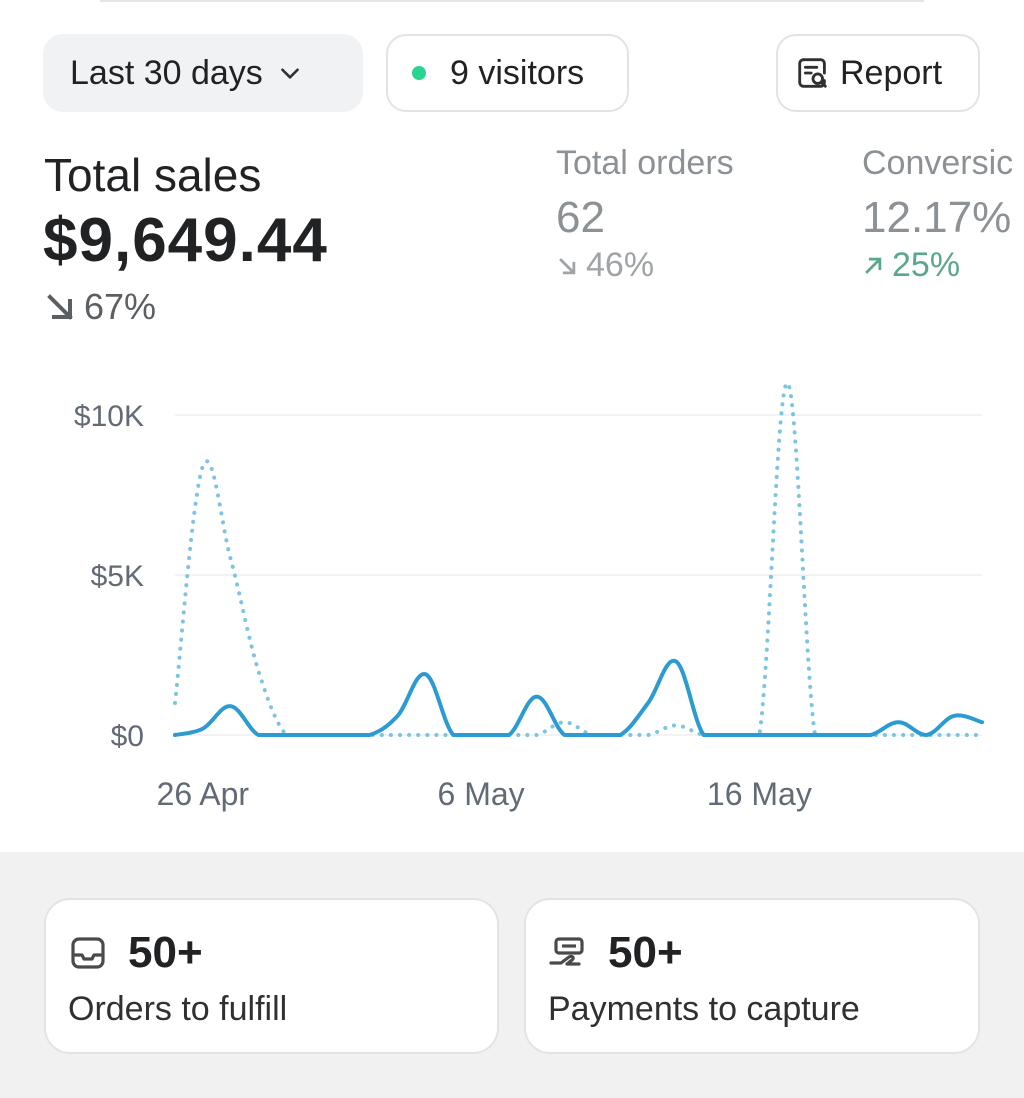 The image size is (1024, 1098). I want to click on conversion-title: Conversic, so click(938, 163).